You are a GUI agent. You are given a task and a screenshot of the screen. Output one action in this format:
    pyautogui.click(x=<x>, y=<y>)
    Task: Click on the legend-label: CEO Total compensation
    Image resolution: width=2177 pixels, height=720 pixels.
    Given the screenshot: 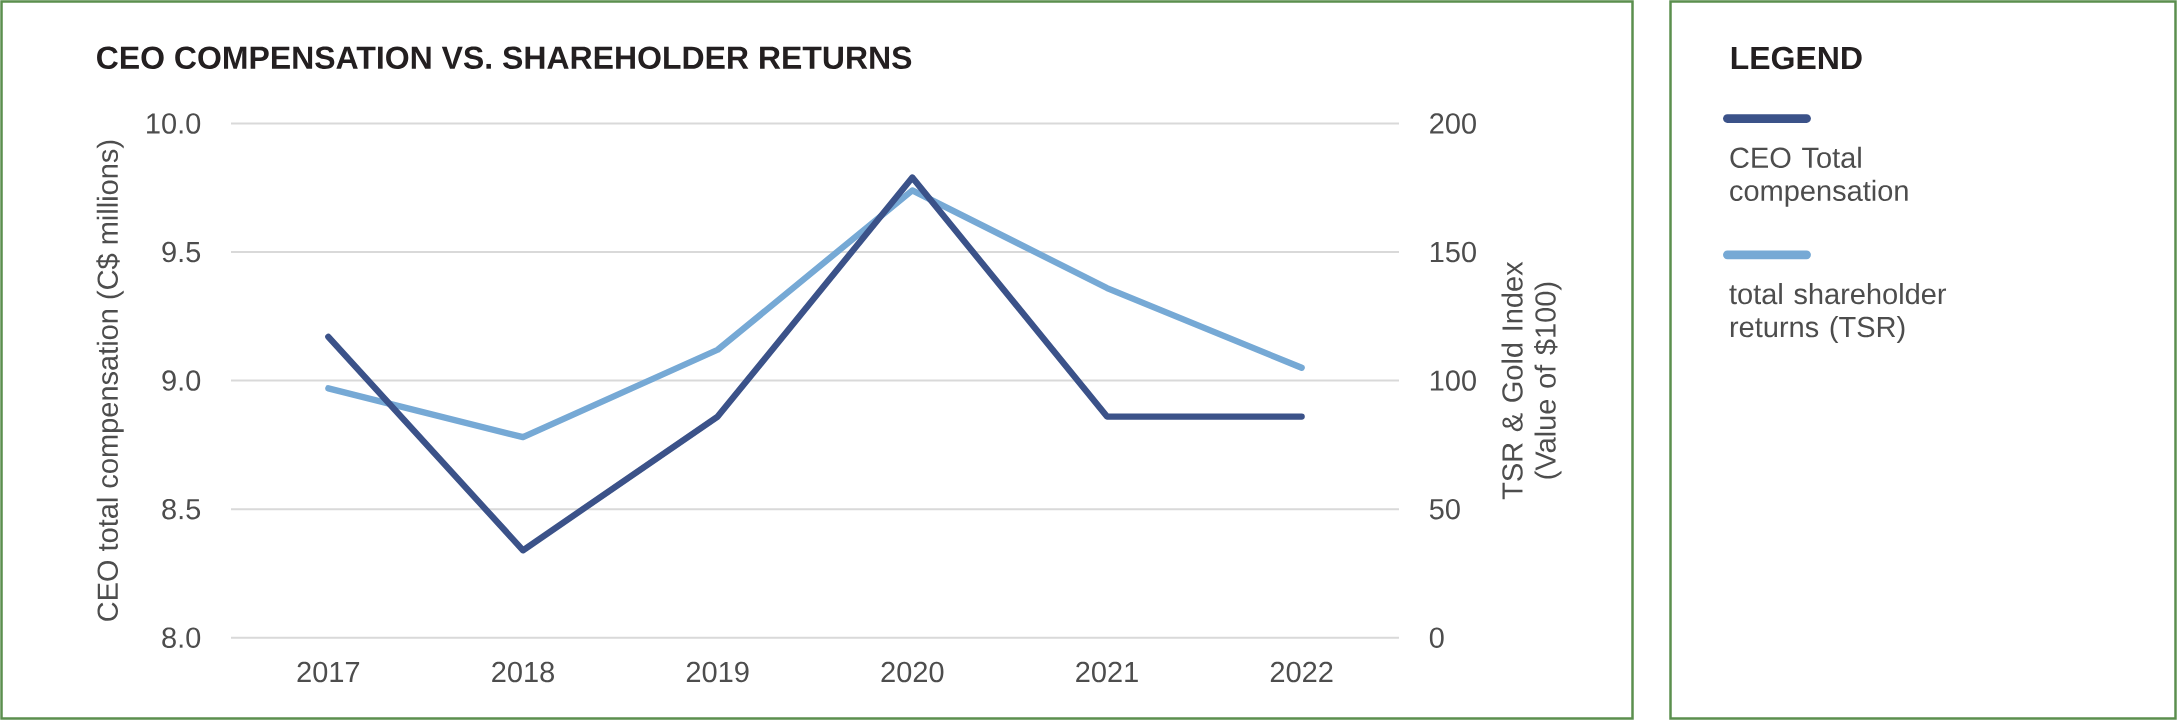 What is the action you would take?
    pyautogui.click(x=1819, y=176)
    